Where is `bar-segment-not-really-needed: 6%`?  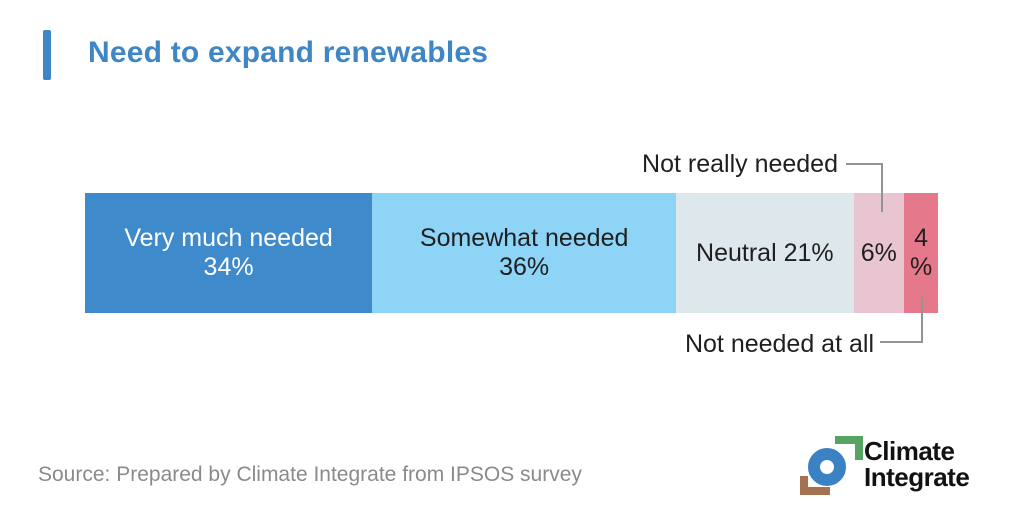
bar-segment-not-really-needed: 6% is located at coordinates (879, 253).